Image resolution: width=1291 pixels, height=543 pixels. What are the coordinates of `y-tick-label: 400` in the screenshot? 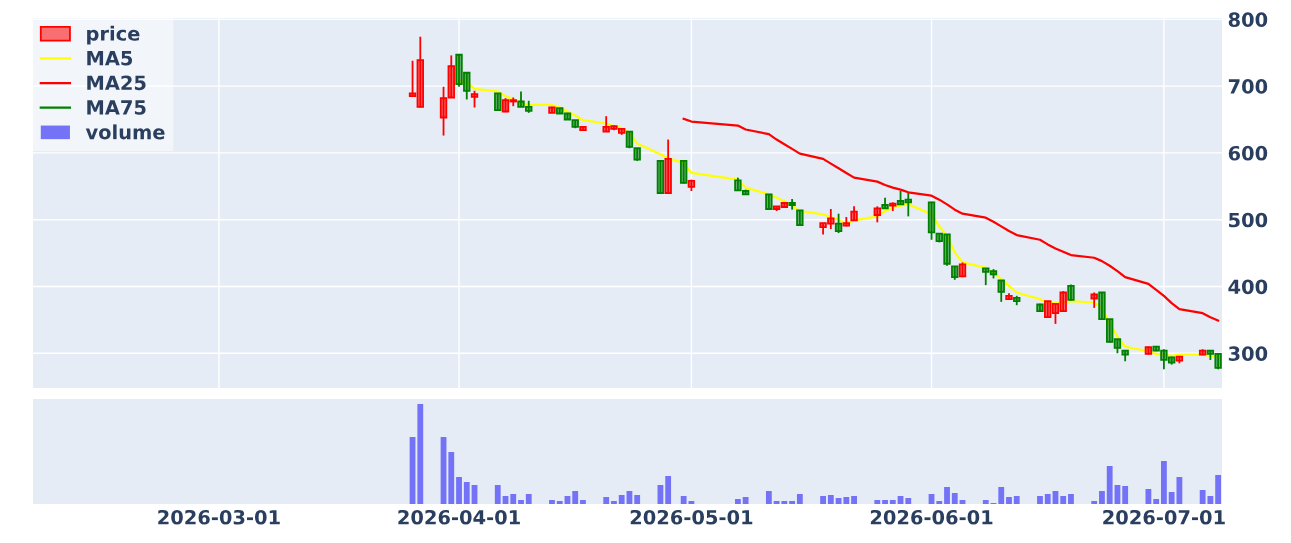 It's located at (1248, 287).